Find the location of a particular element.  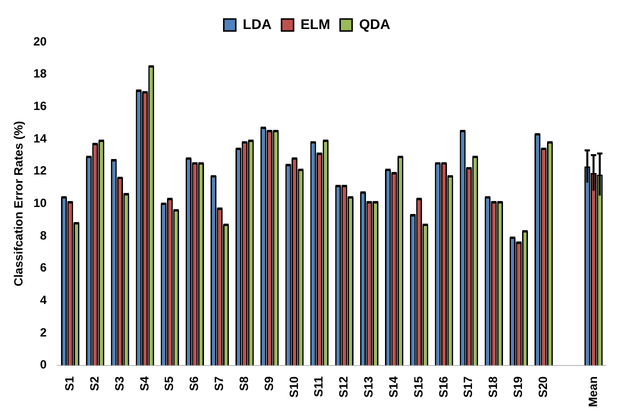

y-tick-label: 20 is located at coordinates (40, 41).